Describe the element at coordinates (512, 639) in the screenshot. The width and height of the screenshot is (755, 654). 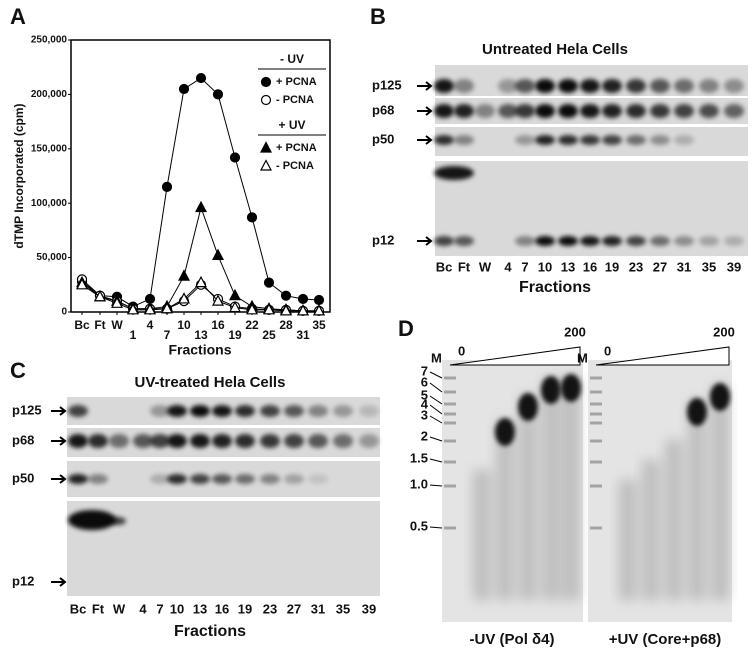
I see `gel-caption: -UV (Pol δ4)` at that location.